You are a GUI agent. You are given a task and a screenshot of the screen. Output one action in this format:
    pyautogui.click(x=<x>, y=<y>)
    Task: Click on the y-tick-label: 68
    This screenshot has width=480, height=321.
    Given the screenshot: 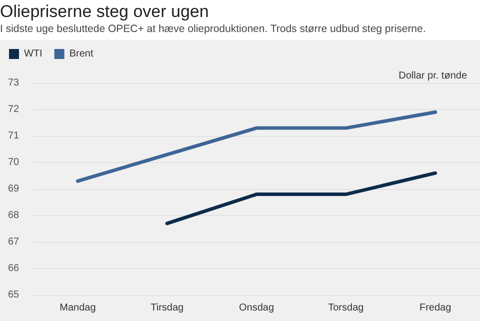 What is the action you would take?
    pyautogui.click(x=14, y=215)
    